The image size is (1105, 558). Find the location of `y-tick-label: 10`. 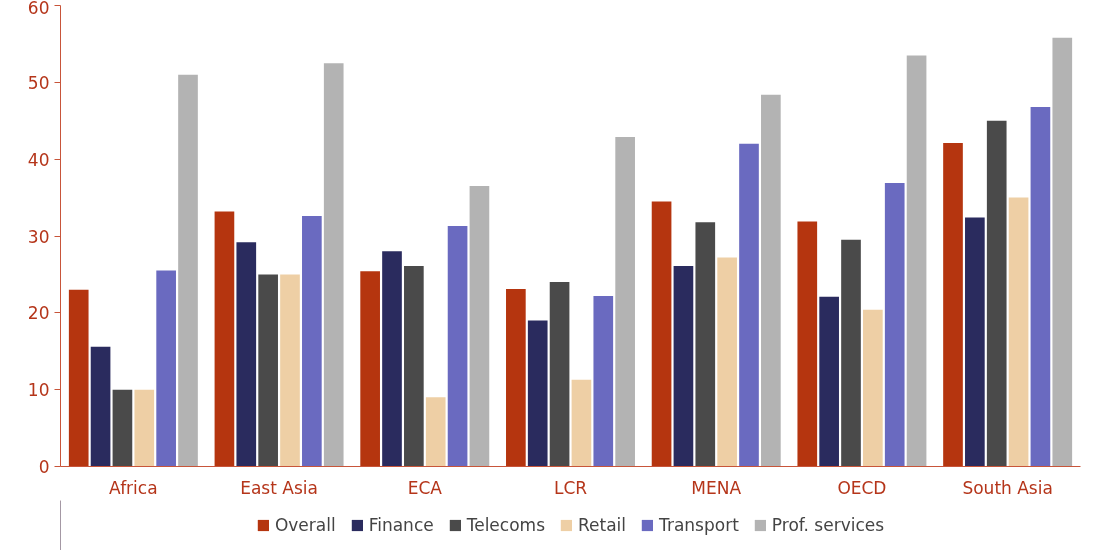

y-tick-label: 10 is located at coordinates (38, 390).